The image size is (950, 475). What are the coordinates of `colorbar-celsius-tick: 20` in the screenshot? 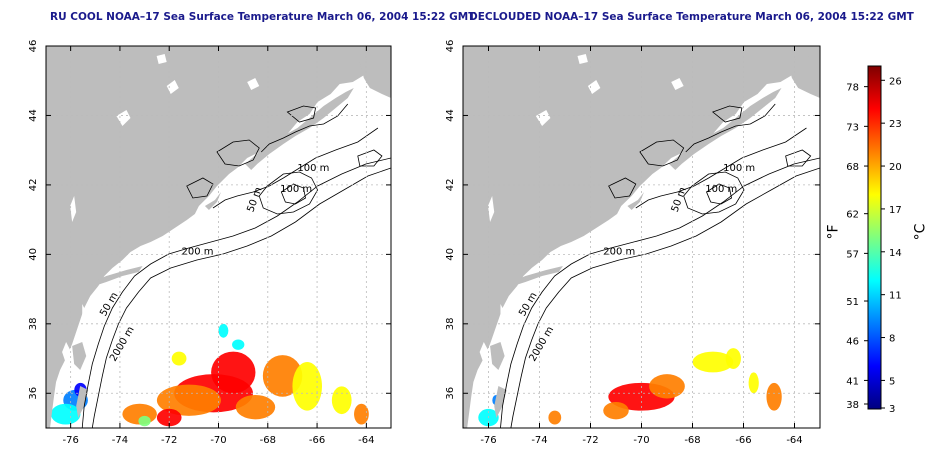 It's located at (895, 167).